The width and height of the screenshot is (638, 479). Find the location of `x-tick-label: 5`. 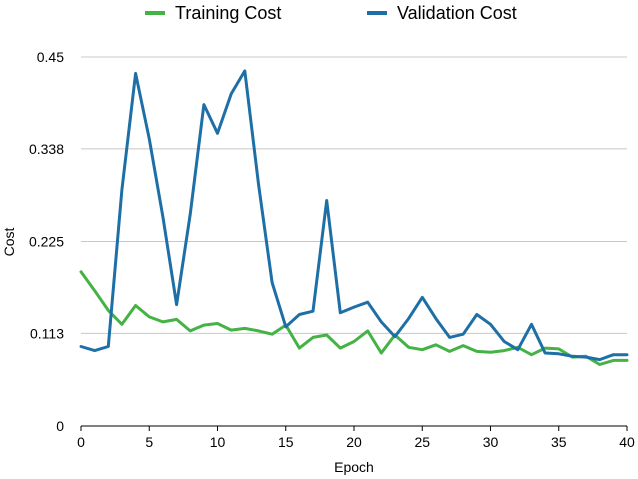

x-tick-label: 5 is located at coordinates (149, 442).